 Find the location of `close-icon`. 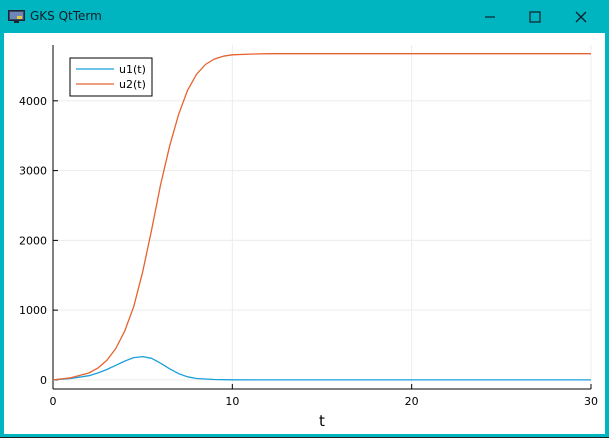

close-icon is located at coordinates (581, 17).